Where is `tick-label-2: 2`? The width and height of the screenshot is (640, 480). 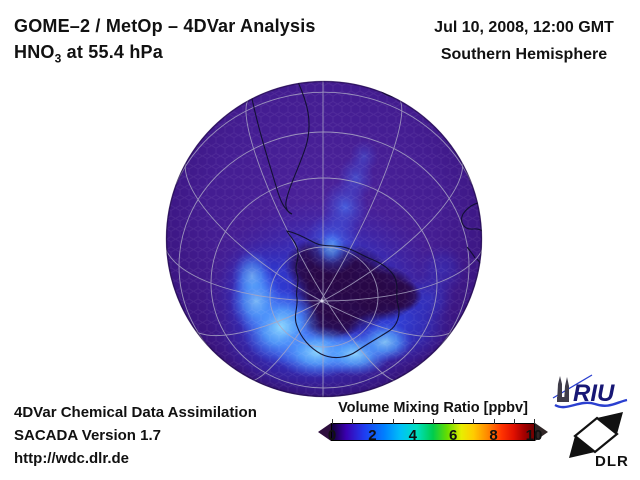
tick-label-2: 2 is located at coordinates (372, 435).